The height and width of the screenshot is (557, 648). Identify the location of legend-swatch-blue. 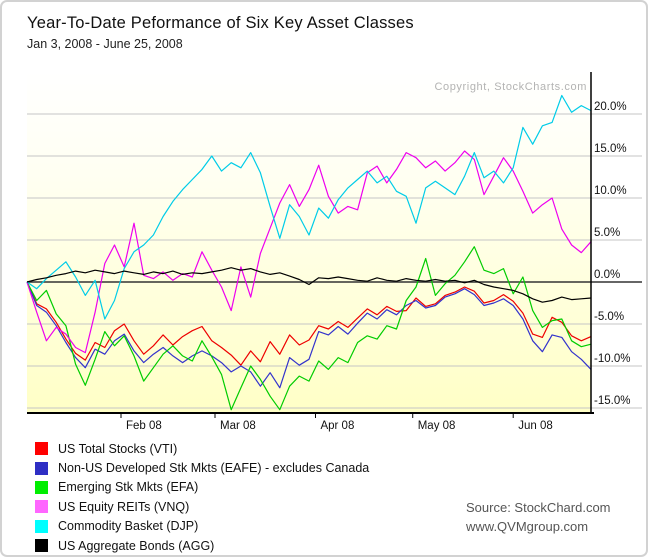
(41, 468).